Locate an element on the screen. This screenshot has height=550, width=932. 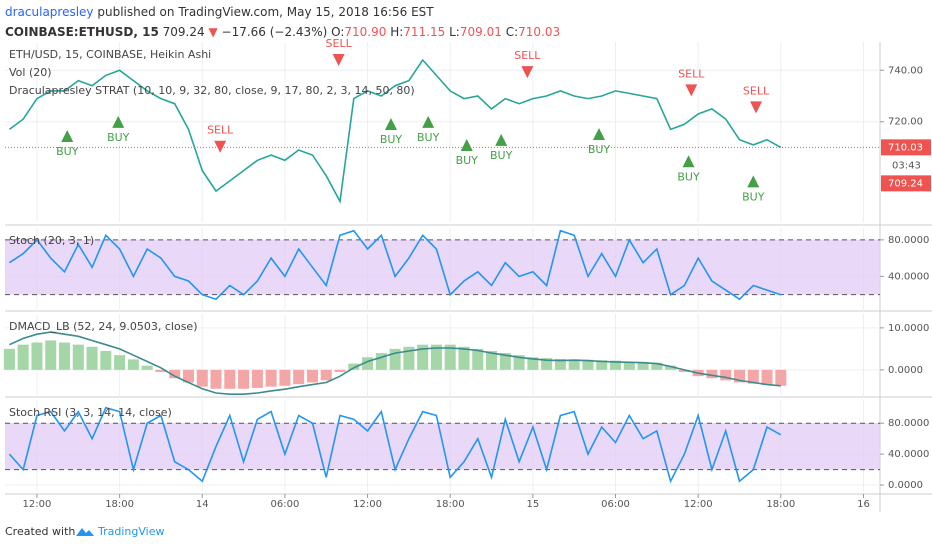
y-tick-label: 80.0000 is located at coordinates (908, 423).